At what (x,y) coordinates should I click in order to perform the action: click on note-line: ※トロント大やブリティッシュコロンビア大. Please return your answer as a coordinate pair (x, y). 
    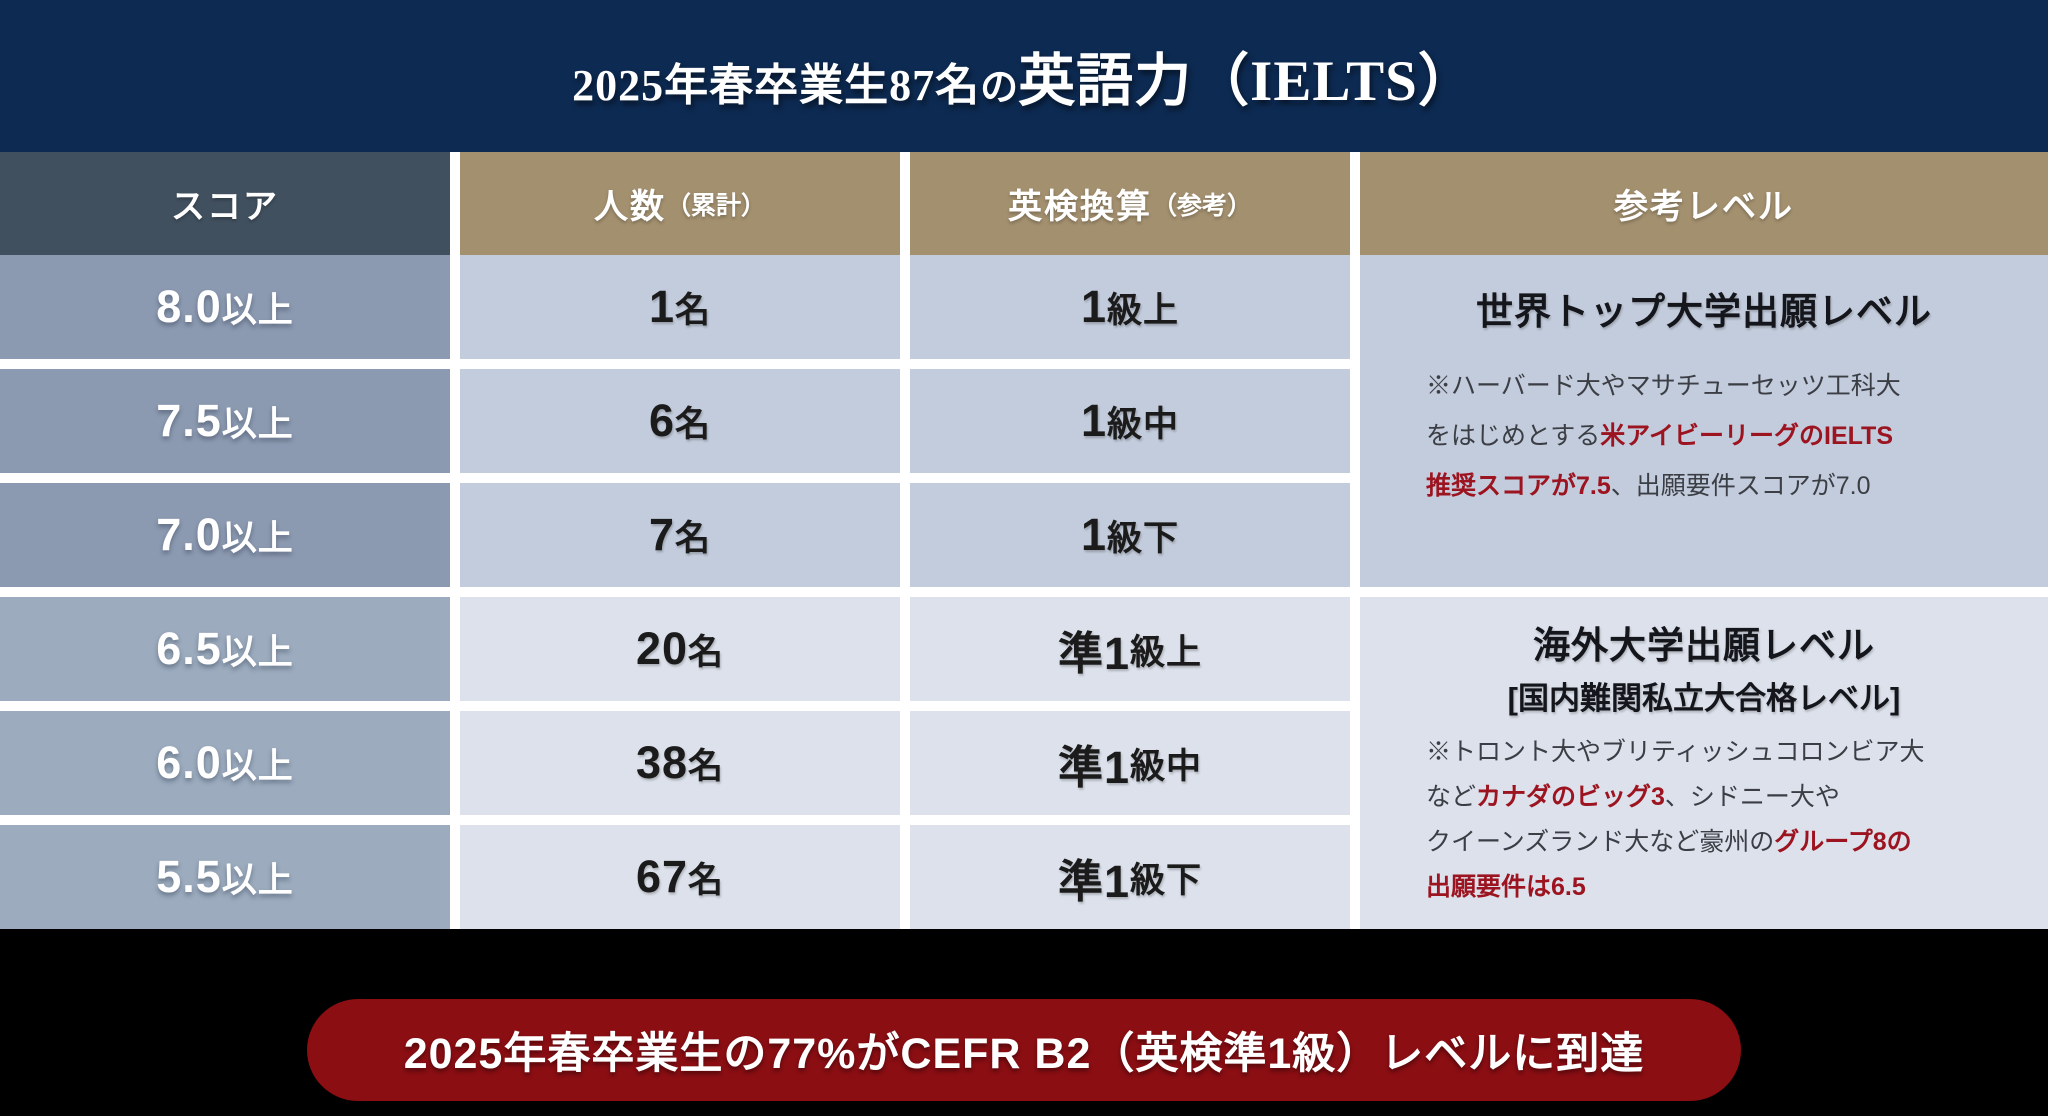
    Looking at the image, I should click on (1675, 752).